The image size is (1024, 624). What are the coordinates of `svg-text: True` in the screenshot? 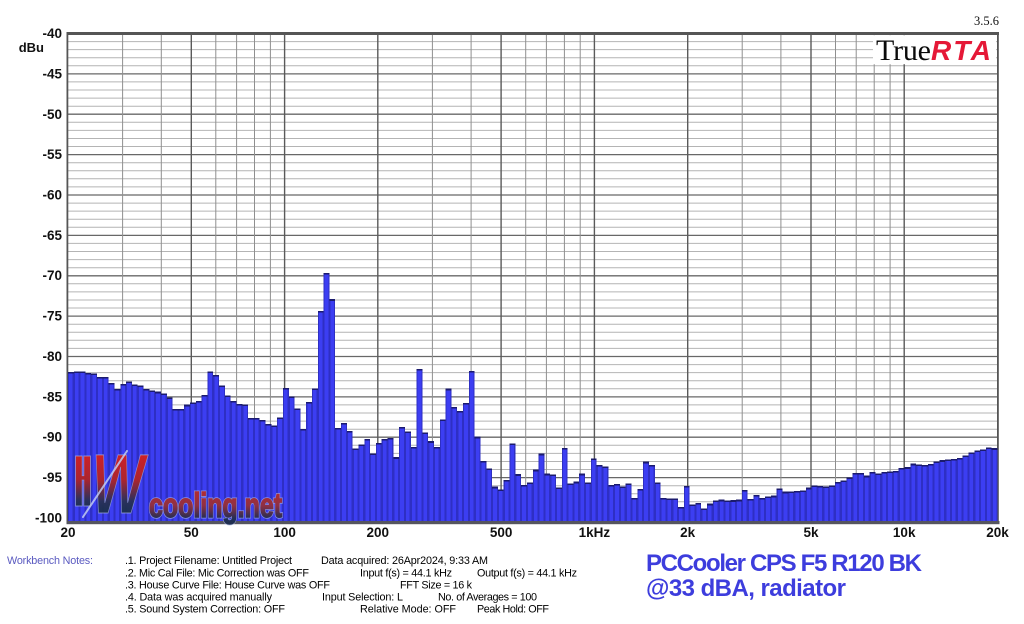 It's located at (903, 50).